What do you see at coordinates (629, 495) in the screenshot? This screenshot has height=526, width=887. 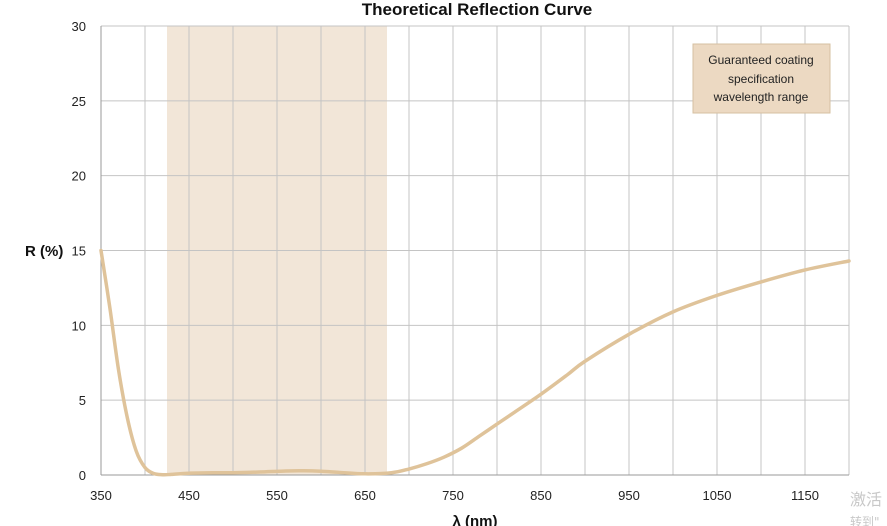 I see `x-tick-label: 950` at bounding box center [629, 495].